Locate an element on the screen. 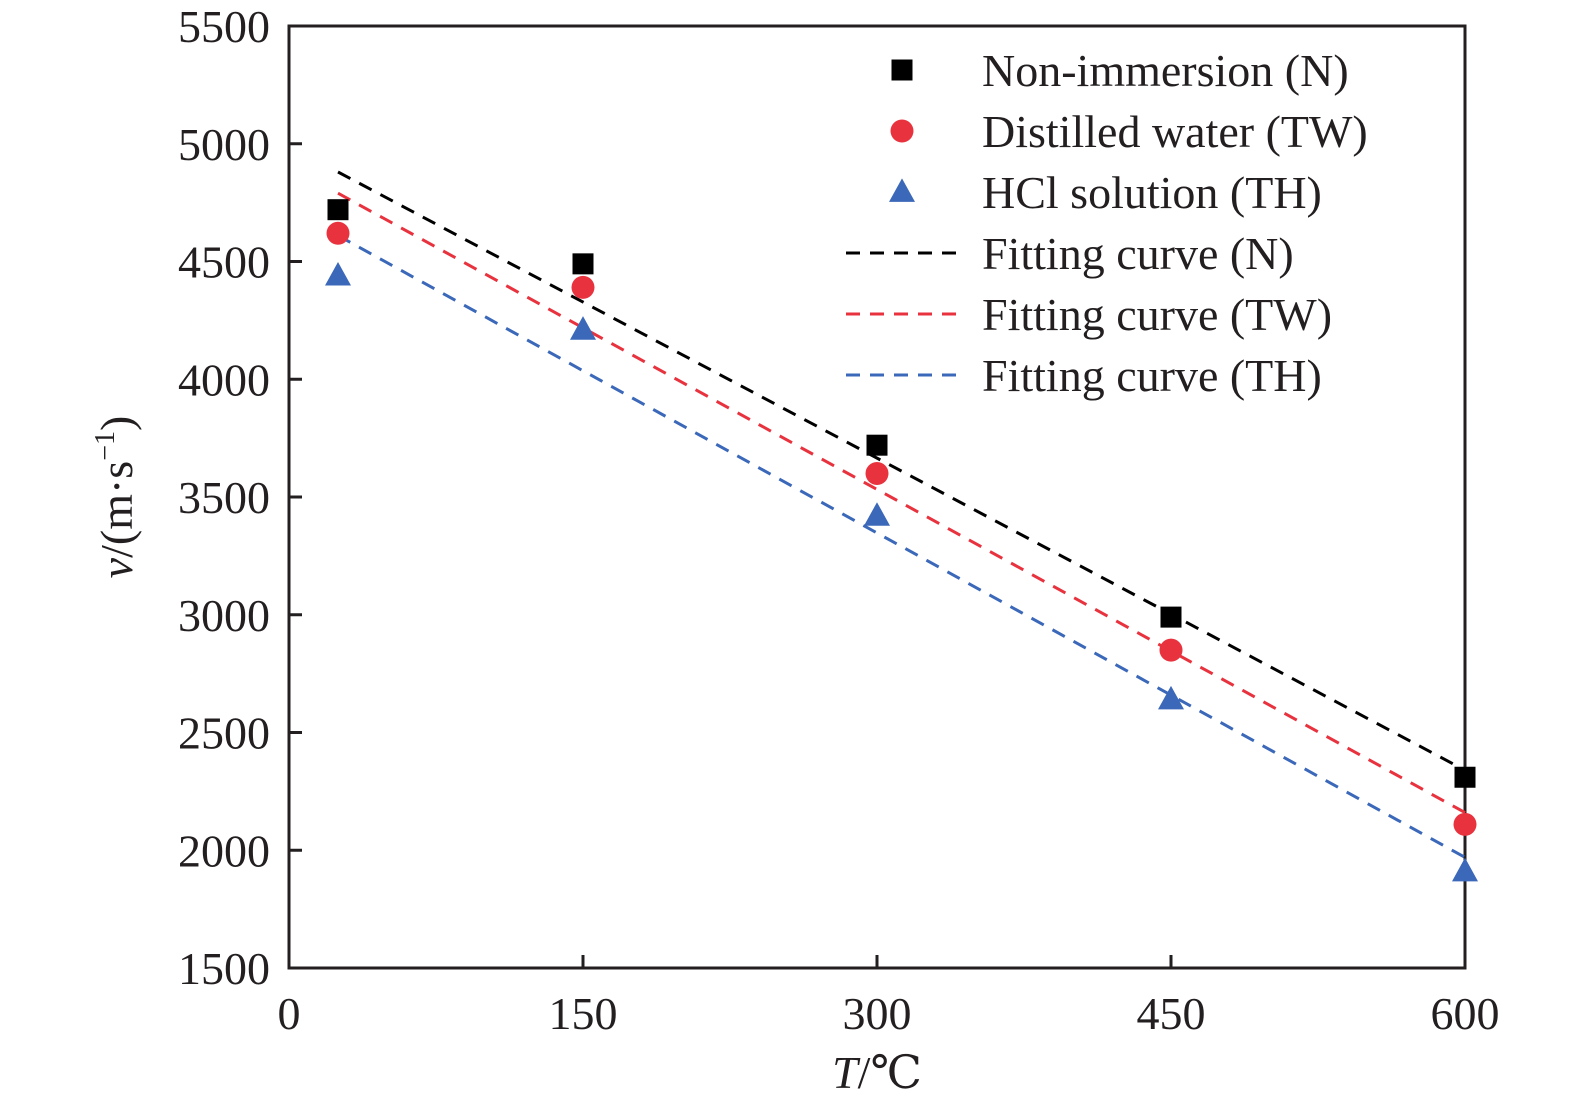  y-tick-label-5: 4000 is located at coordinates (224, 379).